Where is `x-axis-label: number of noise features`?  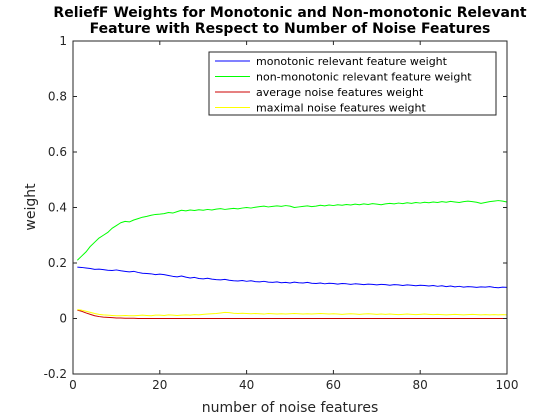 x-axis-label: number of noise features is located at coordinates (290, 408).